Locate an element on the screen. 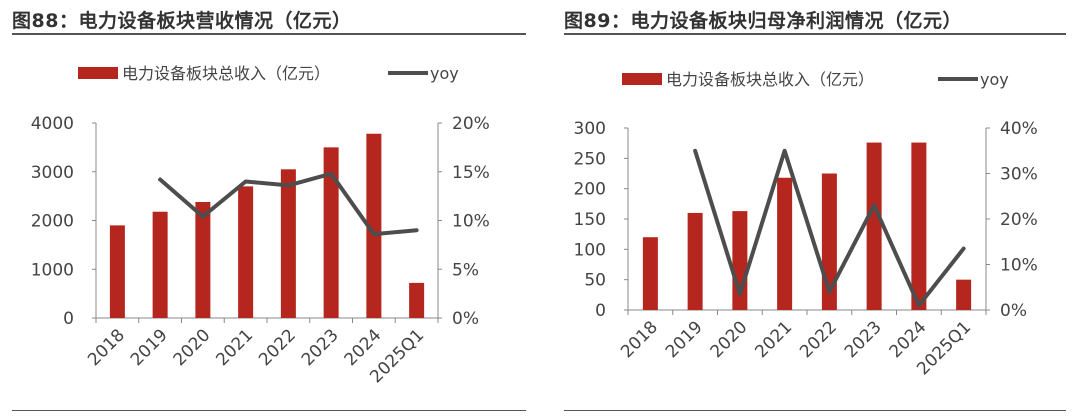 Image resolution: width=1080 pixels, height=417 pixels. y-tick-label-right: 5% is located at coordinates (465, 270).